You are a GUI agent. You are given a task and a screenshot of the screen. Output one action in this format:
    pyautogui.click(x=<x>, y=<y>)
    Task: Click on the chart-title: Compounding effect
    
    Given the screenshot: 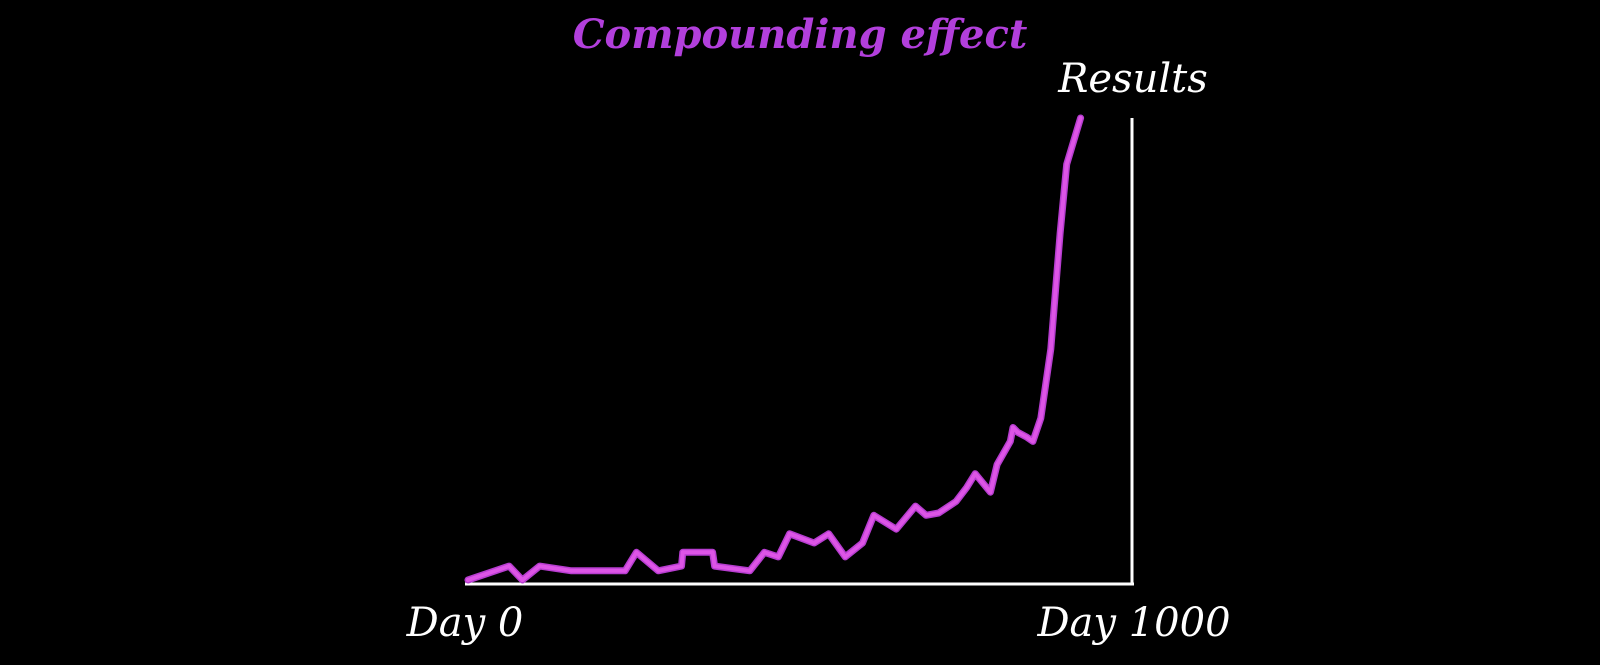 What is the action you would take?
    pyautogui.click(x=800, y=34)
    